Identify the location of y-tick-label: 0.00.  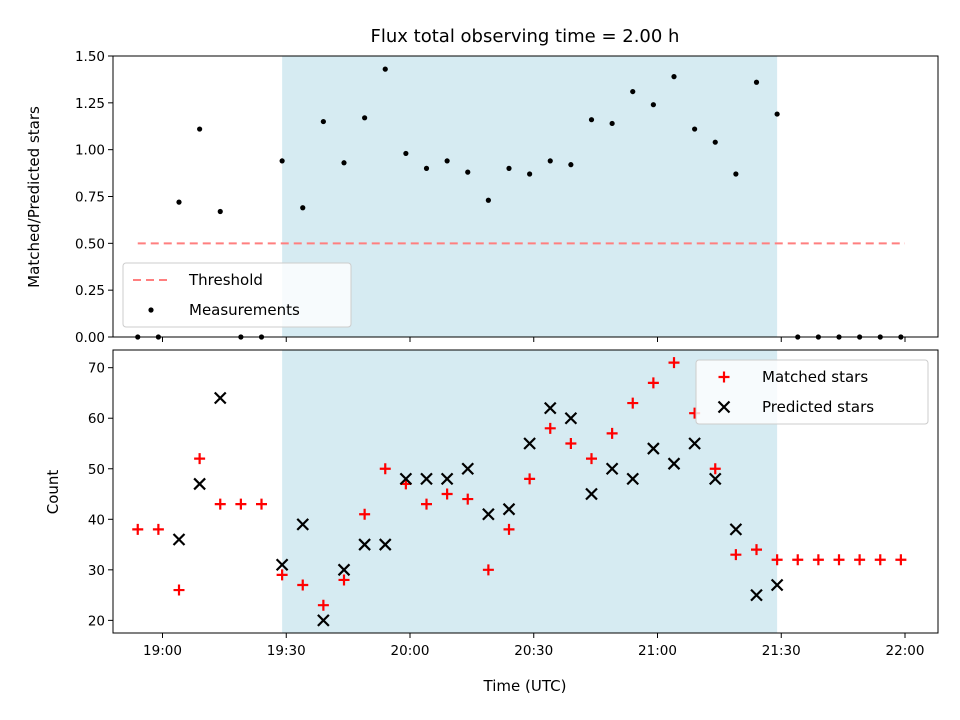
(90, 338).